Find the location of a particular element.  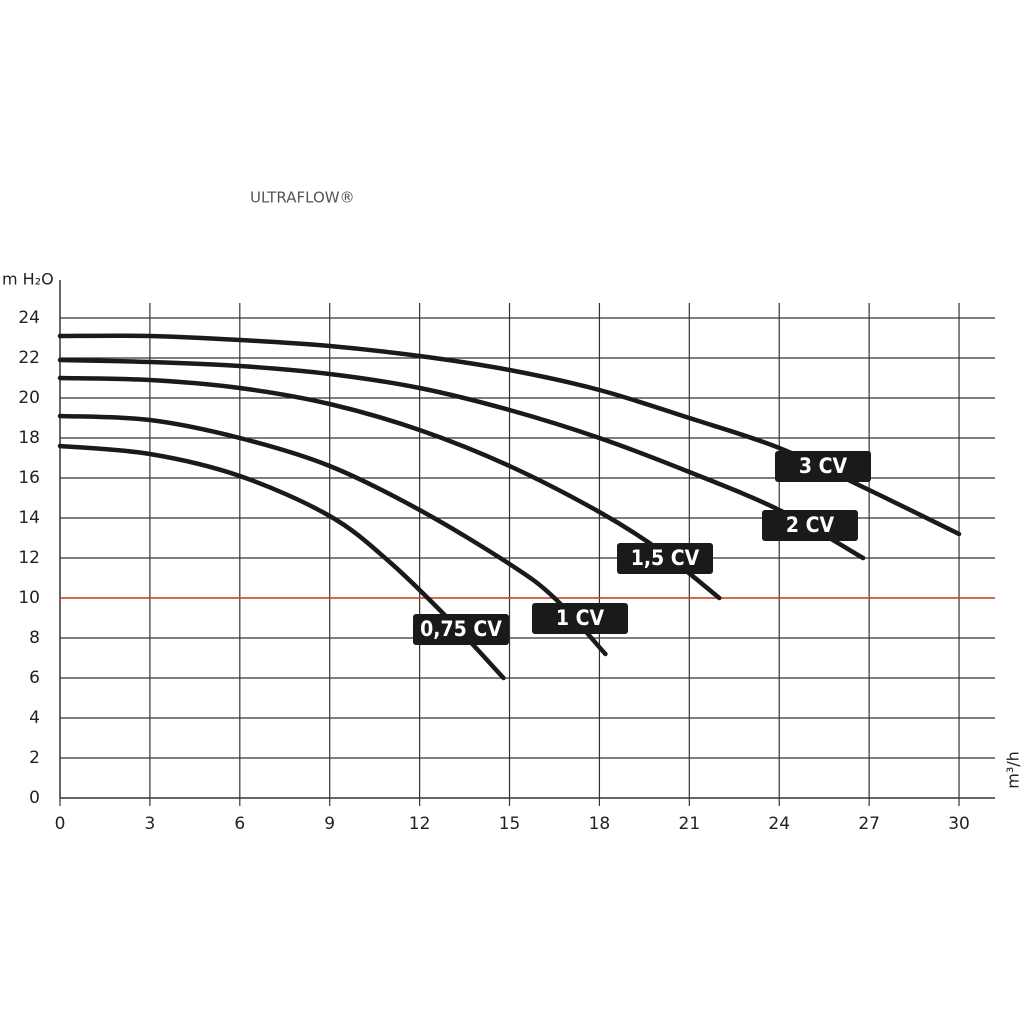

x-tick-label: 18 is located at coordinates (600, 824).